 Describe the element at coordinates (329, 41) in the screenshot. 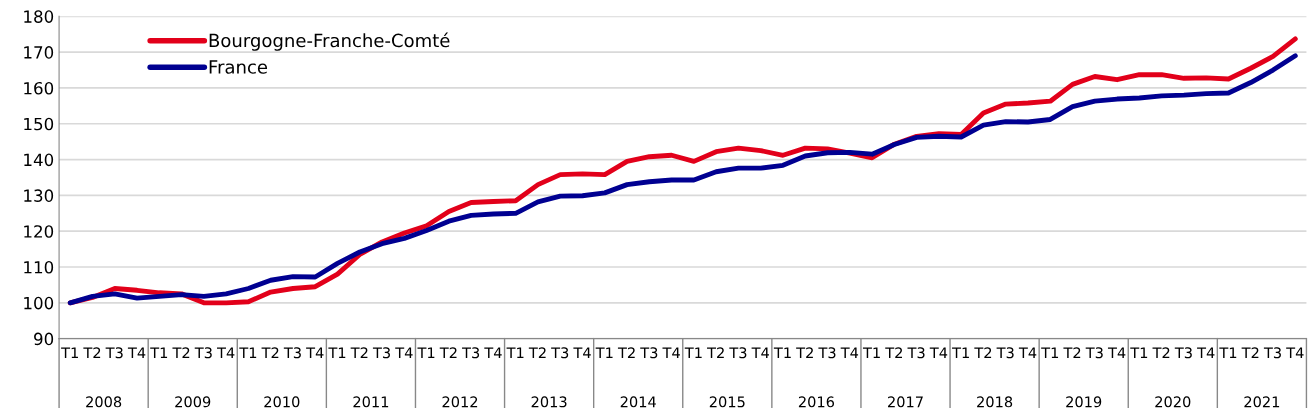

I see `legend-label: Bourgogne-Franche-Comté` at that location.